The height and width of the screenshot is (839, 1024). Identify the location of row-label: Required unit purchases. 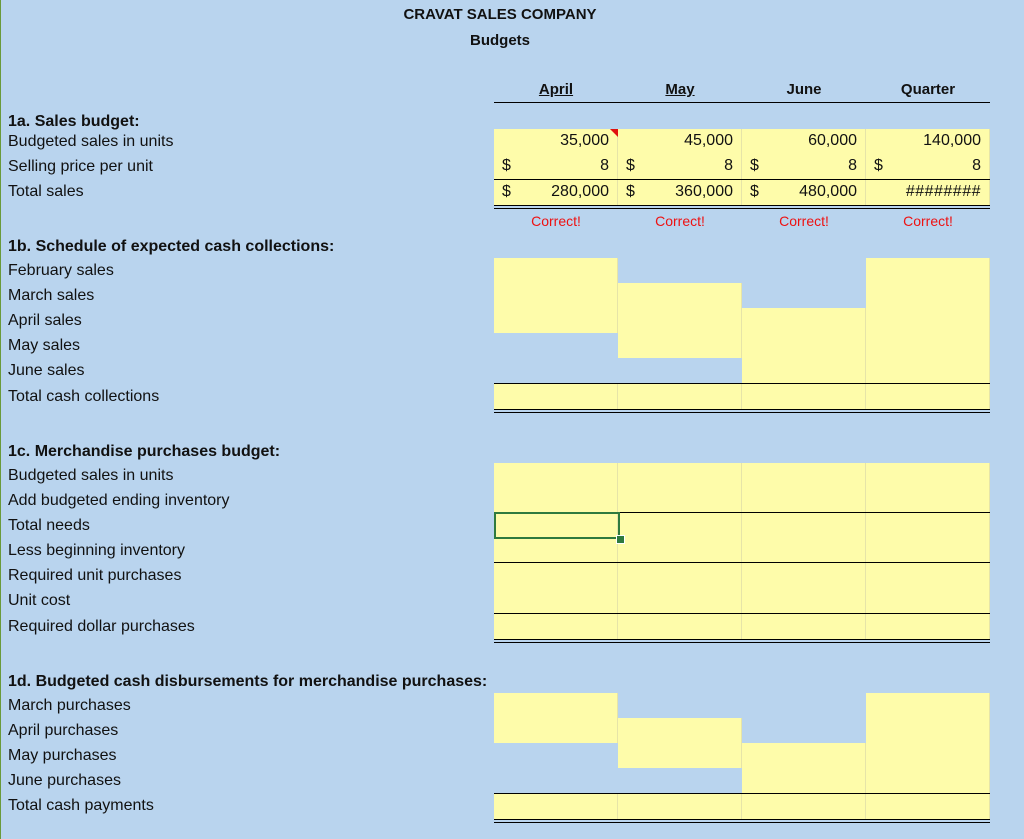
(95, 575).